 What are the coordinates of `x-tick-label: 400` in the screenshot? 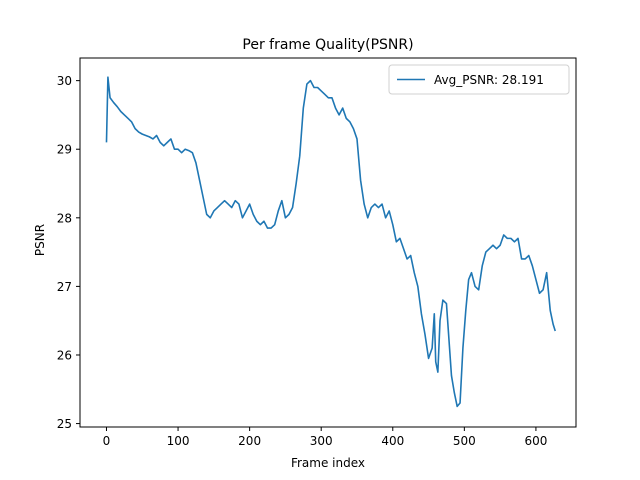 It's located at (392, 441).